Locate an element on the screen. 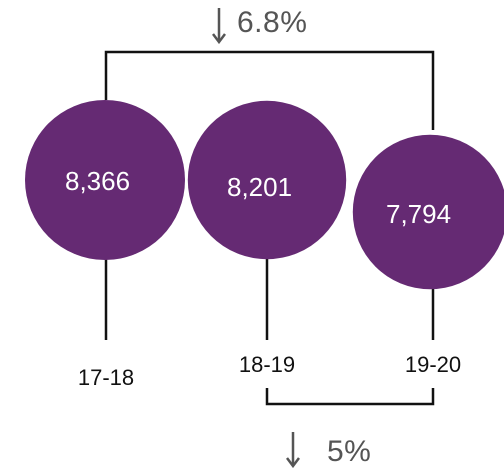  bottom-bracket is located at coordinates (350, 397).